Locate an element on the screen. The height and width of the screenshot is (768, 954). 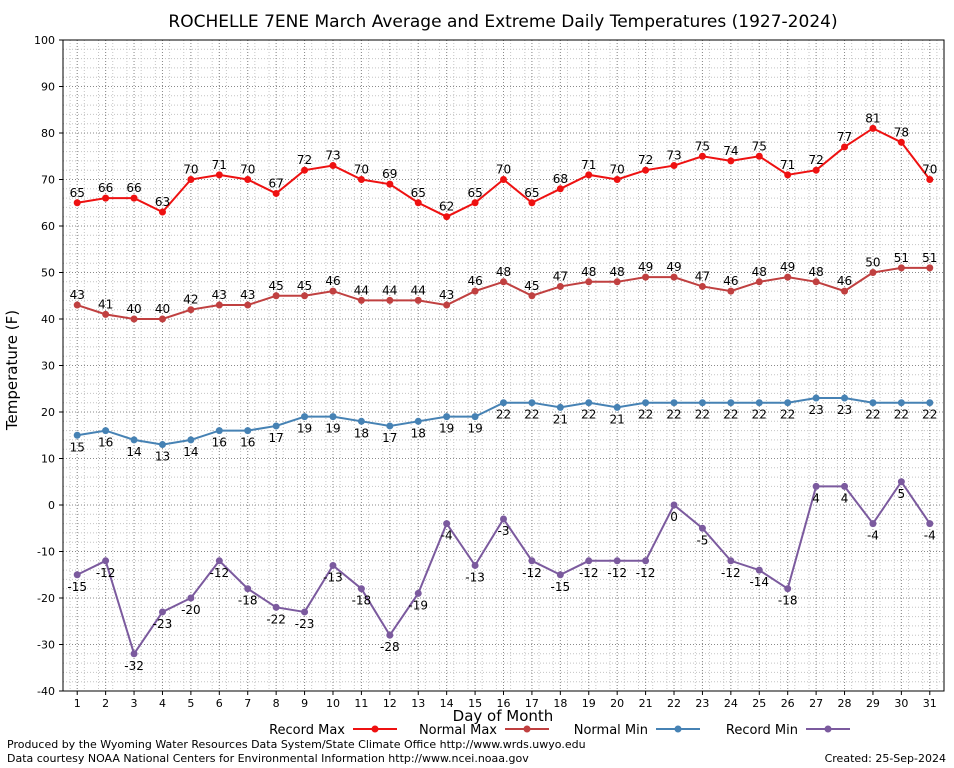
x-tick-label: 28 is located at coordinates (845, 703).